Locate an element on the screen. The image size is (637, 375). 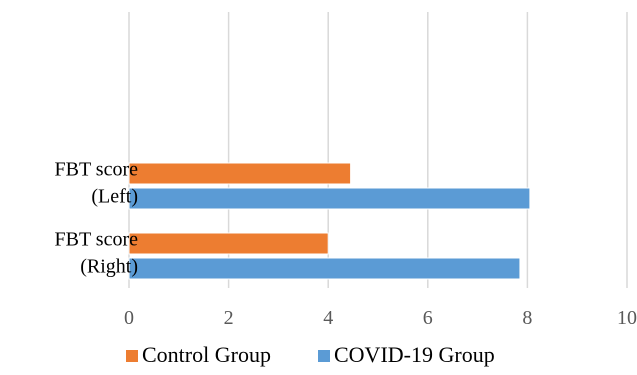
x-tick-label: 6 is located at coordinates (428, 318).